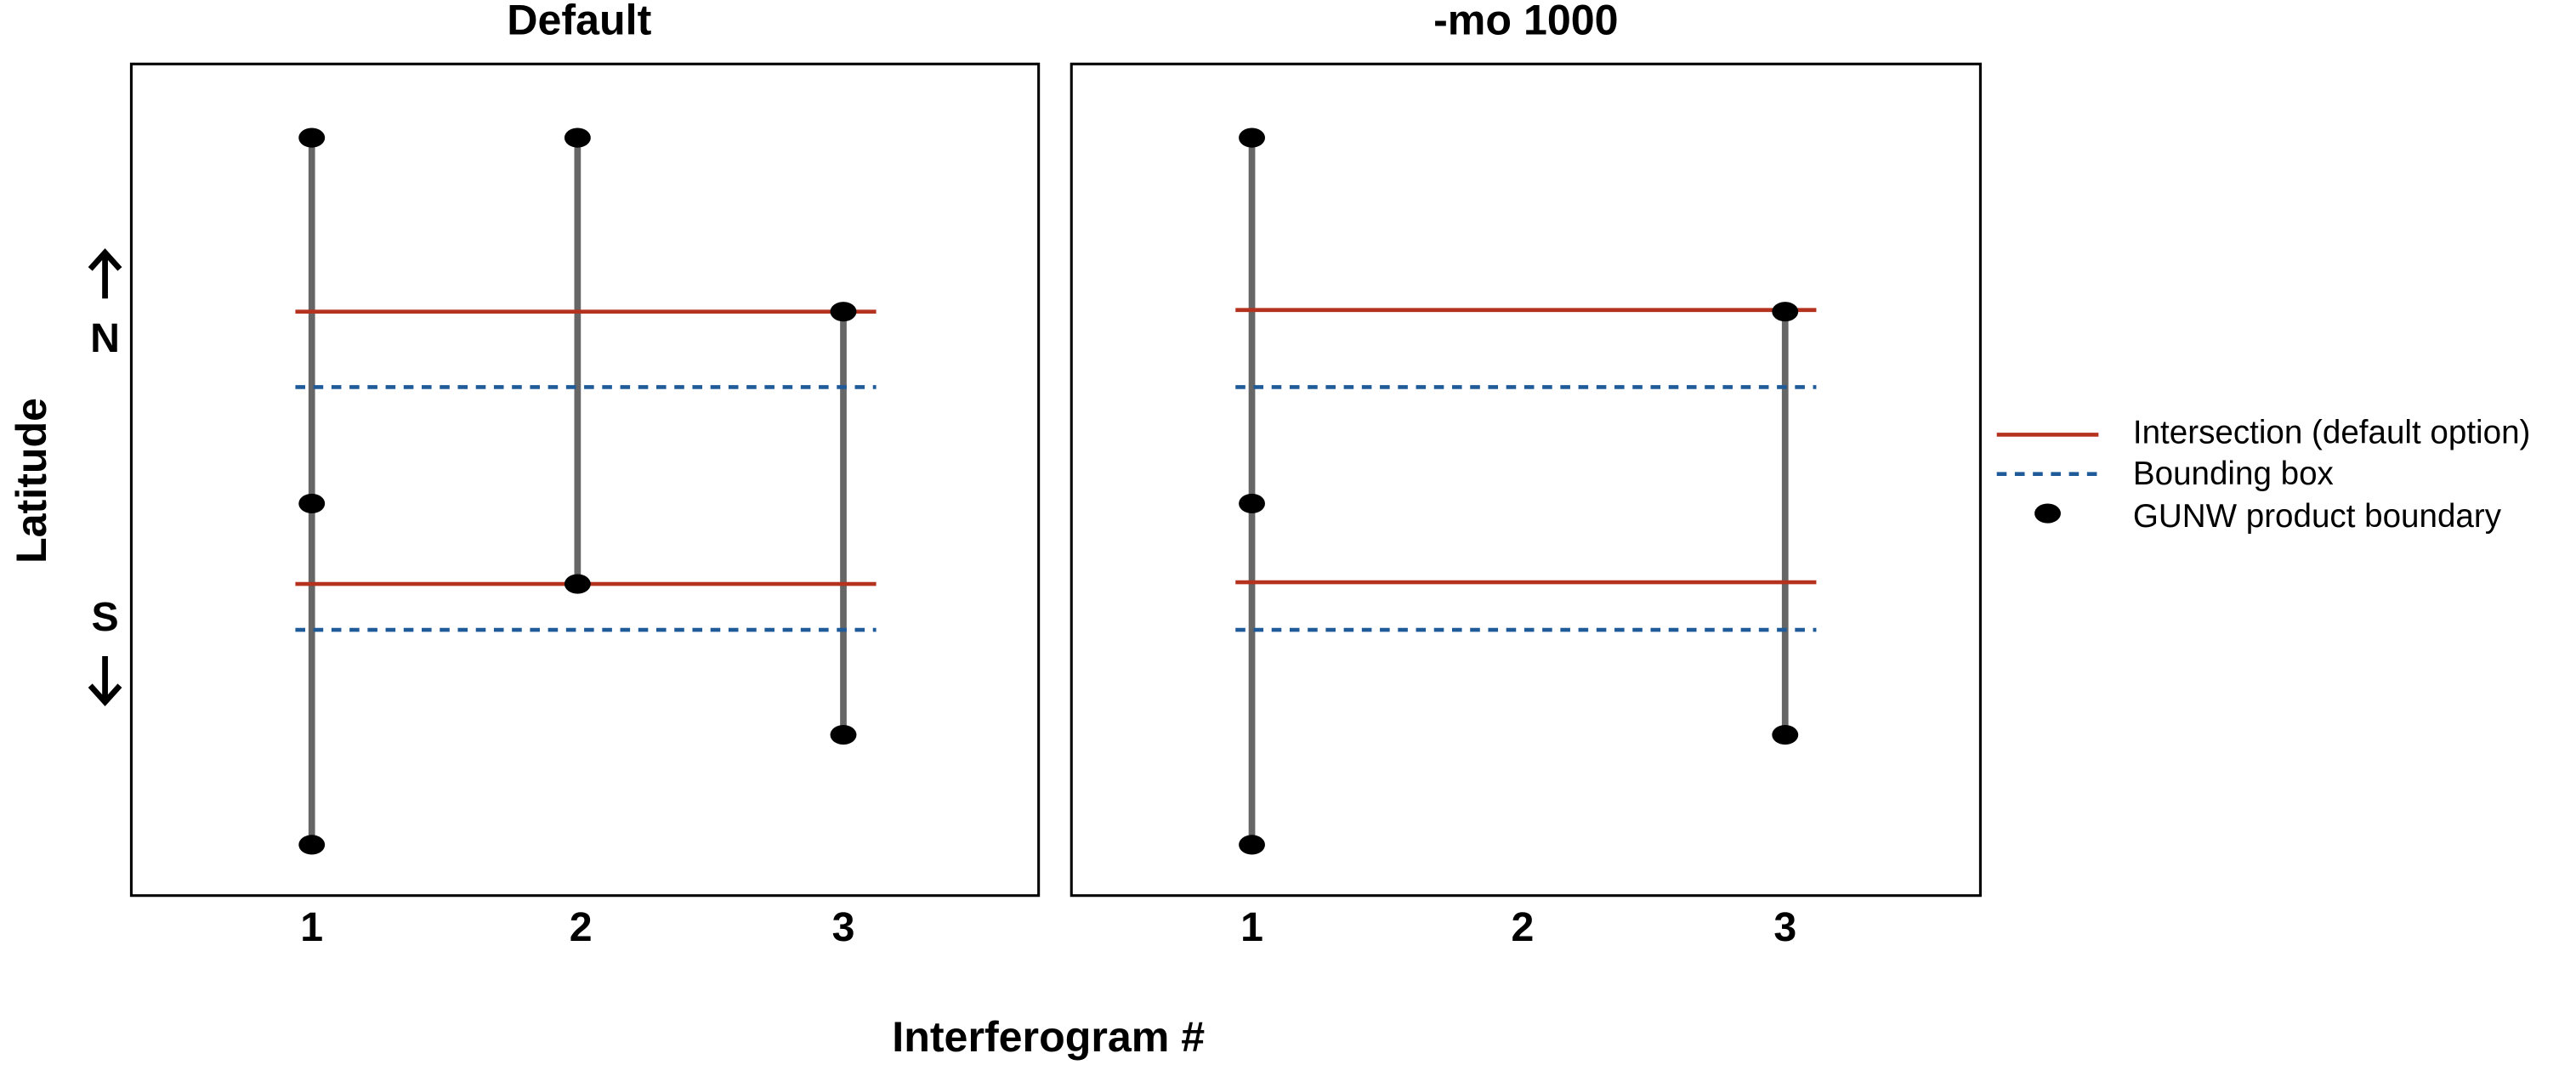 This screenshot has height=1076, width=2576. Describe the element at coordinates (105, 617) in the screenshot. I see `south-label: S` at that location.